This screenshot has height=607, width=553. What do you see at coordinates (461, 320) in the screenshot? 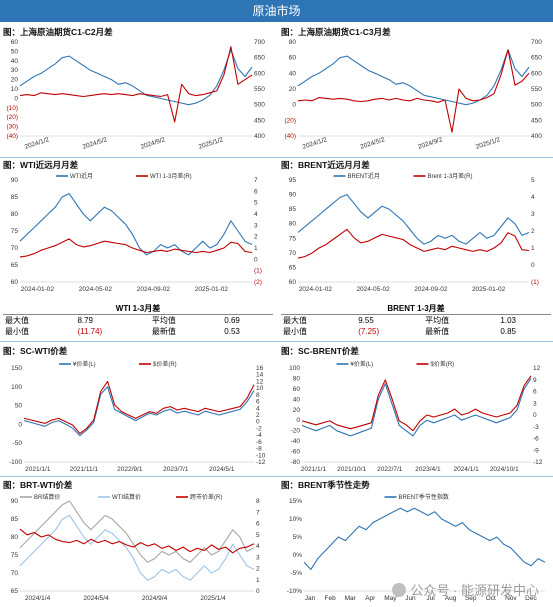
I see `avg-label: 平均值` at bounding box center [461, 320].